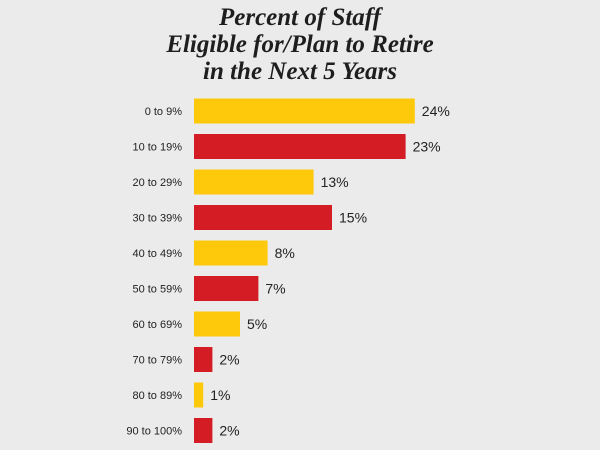 The width and height of the screenshot is (600, 450). What do you see at coordinates (353, 218) in the screenshot?
I see `value-label-3: 15%` at bounding box center [353, 218].